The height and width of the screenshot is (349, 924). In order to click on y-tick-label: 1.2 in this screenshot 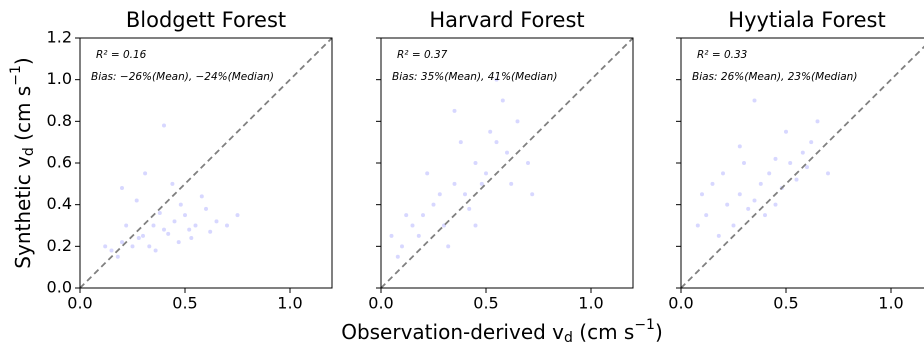, I will do `click(59, 37)`.